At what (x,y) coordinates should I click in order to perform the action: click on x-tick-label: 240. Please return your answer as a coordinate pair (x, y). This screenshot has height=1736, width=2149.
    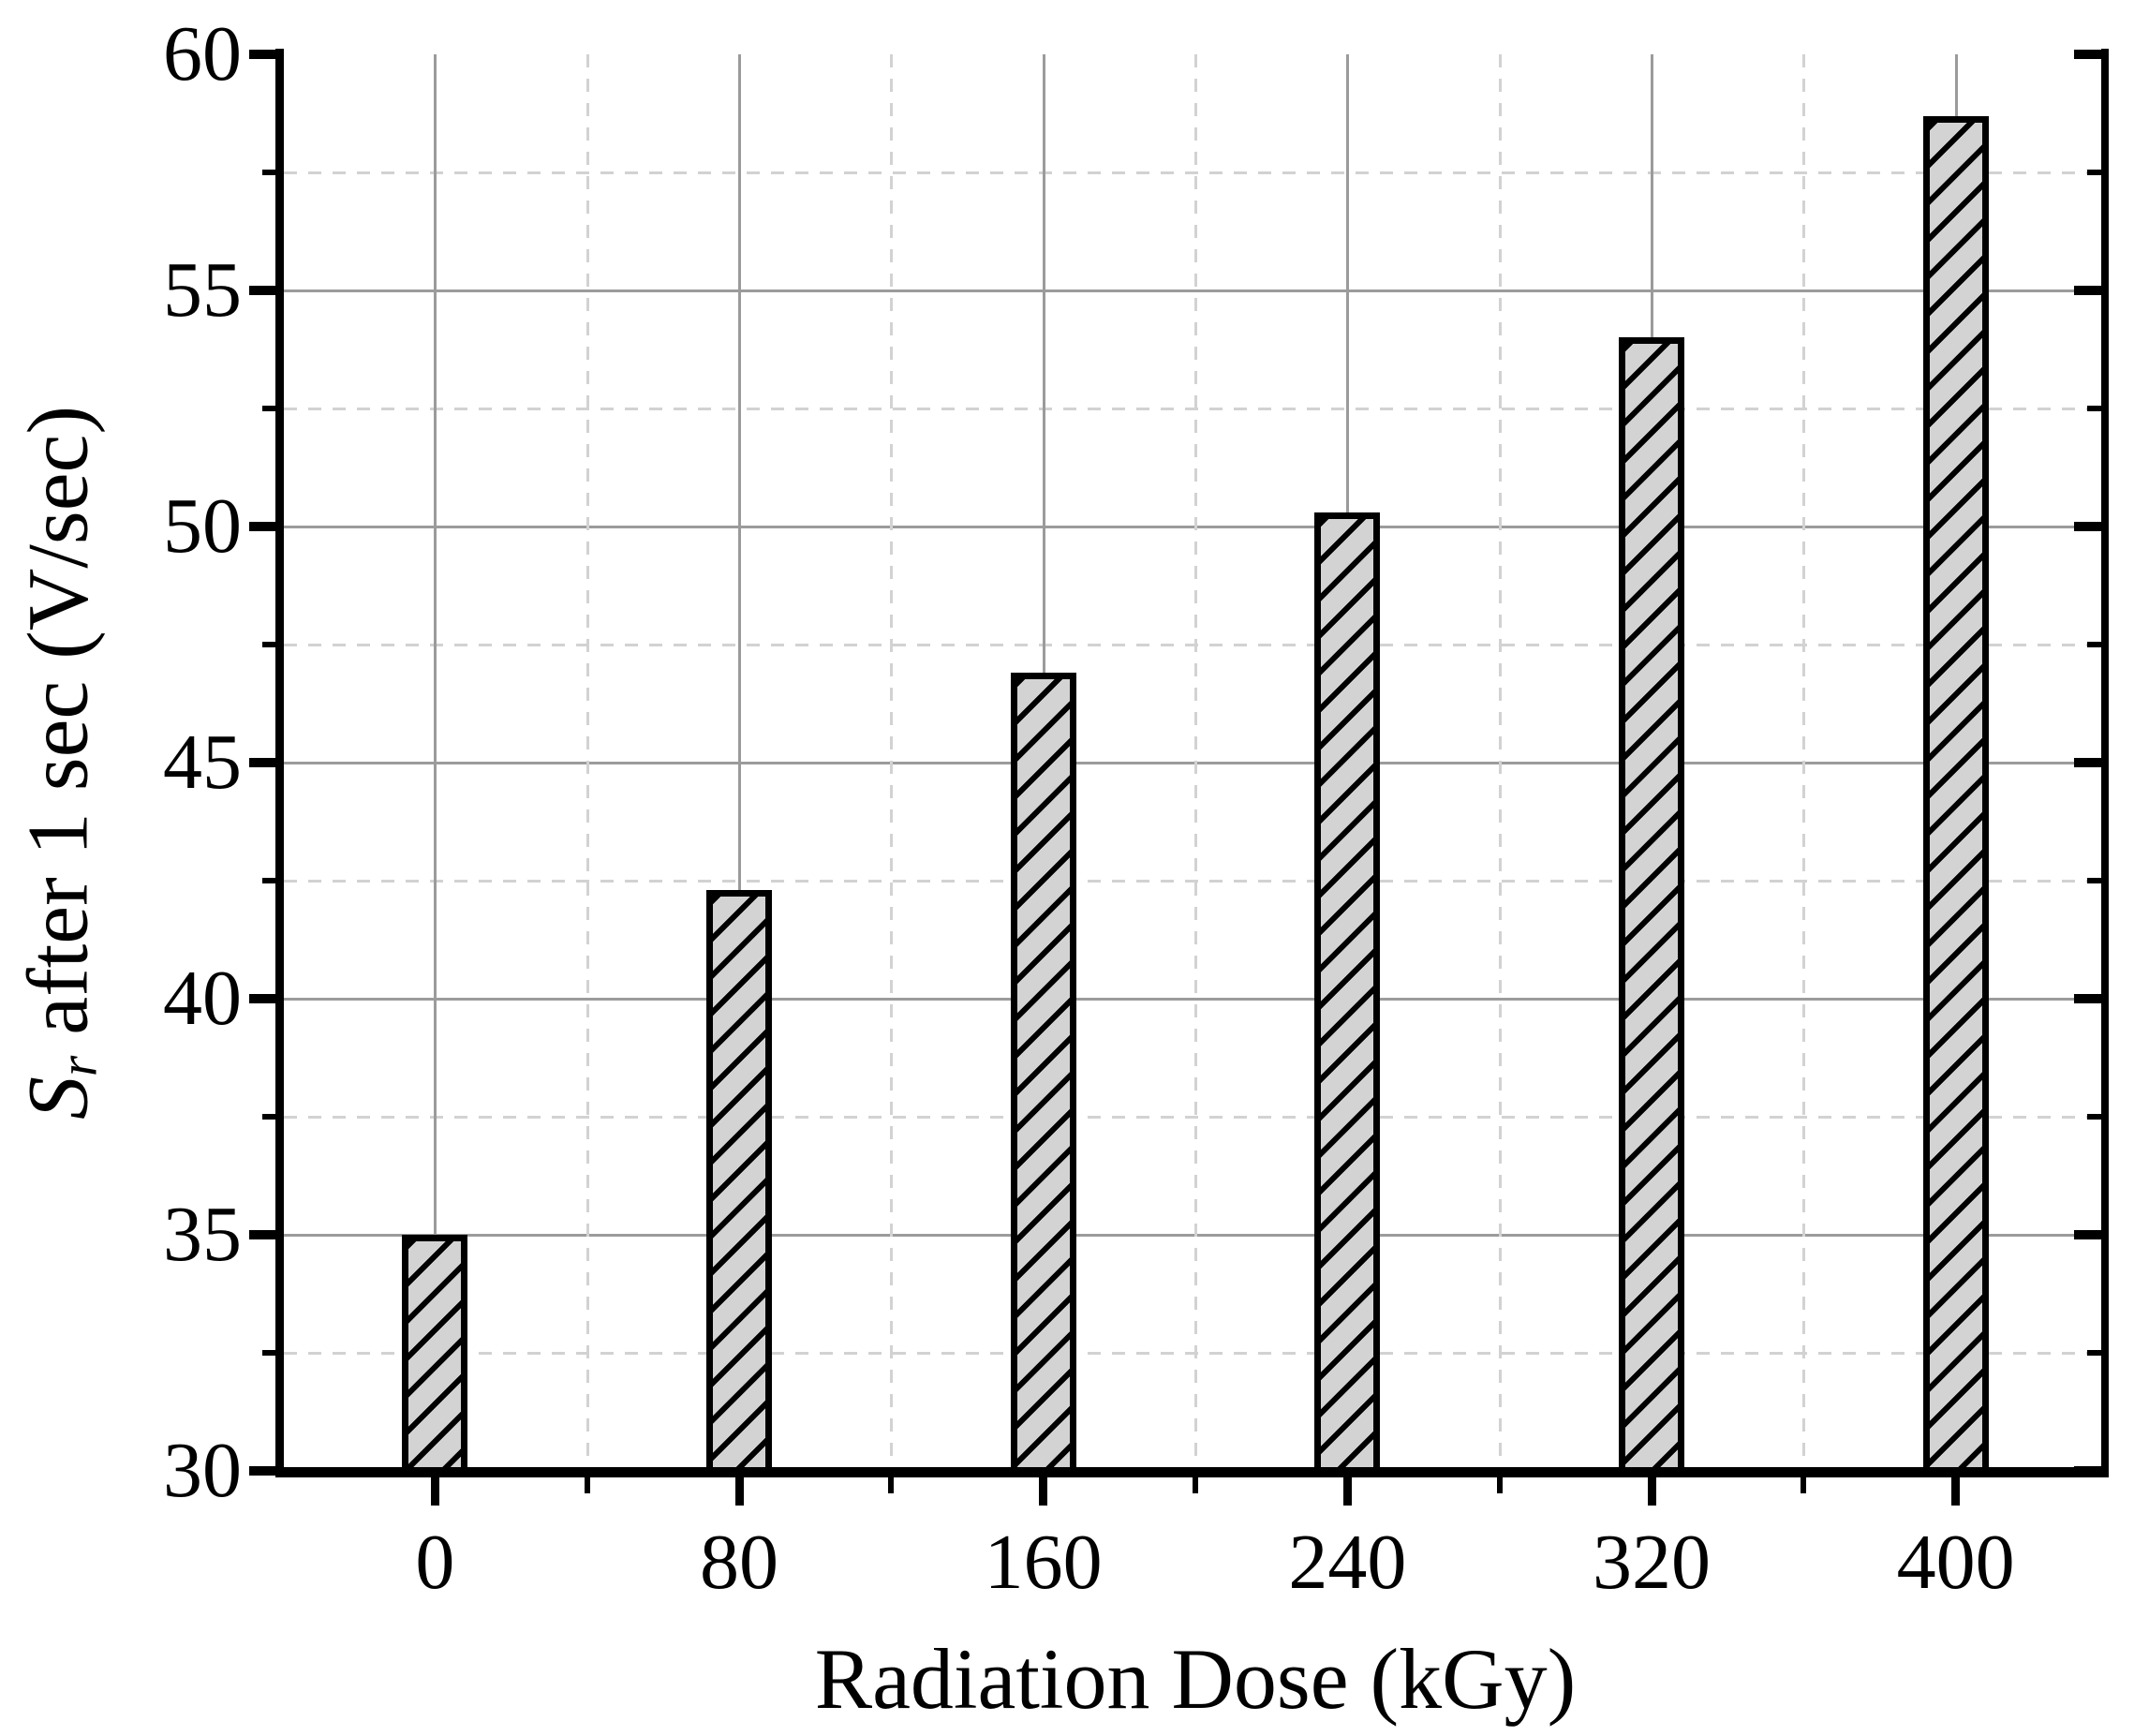
    Looking at the image, I should click on (1347, 1563).